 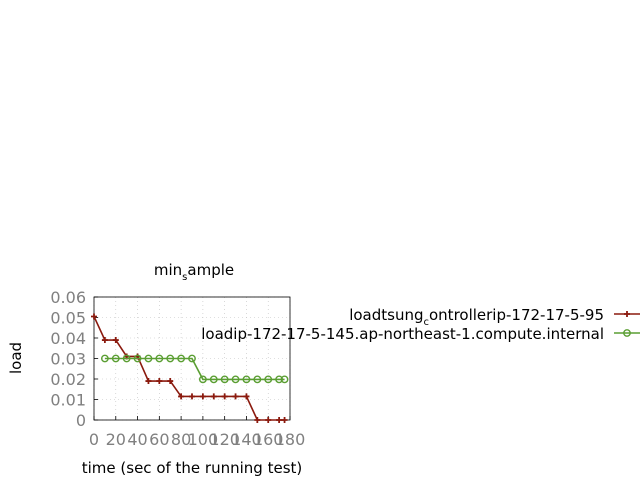 What do you see at coordinates (290, 439) in the screenshot?
I see `x-tick-label: 180` at bounding box center [290, 439].